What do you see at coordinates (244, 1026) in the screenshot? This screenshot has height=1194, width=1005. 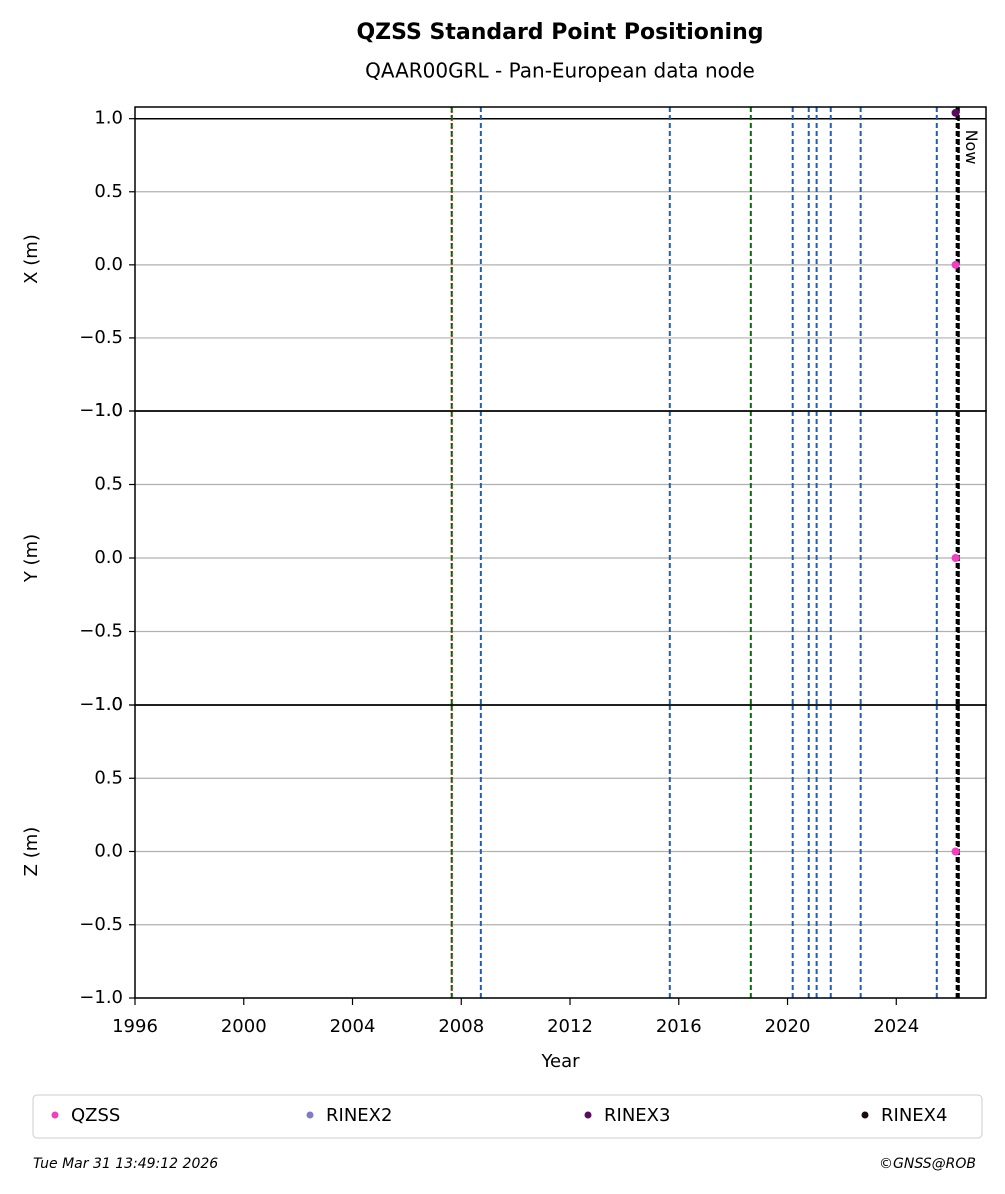 I see `x-tick-label: 2000` at bounding box center [244, 1026].